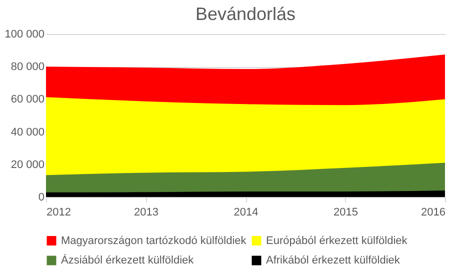 The image size is (468, 278). I want to click on x-tick-label: 2014, so click(246, 212).